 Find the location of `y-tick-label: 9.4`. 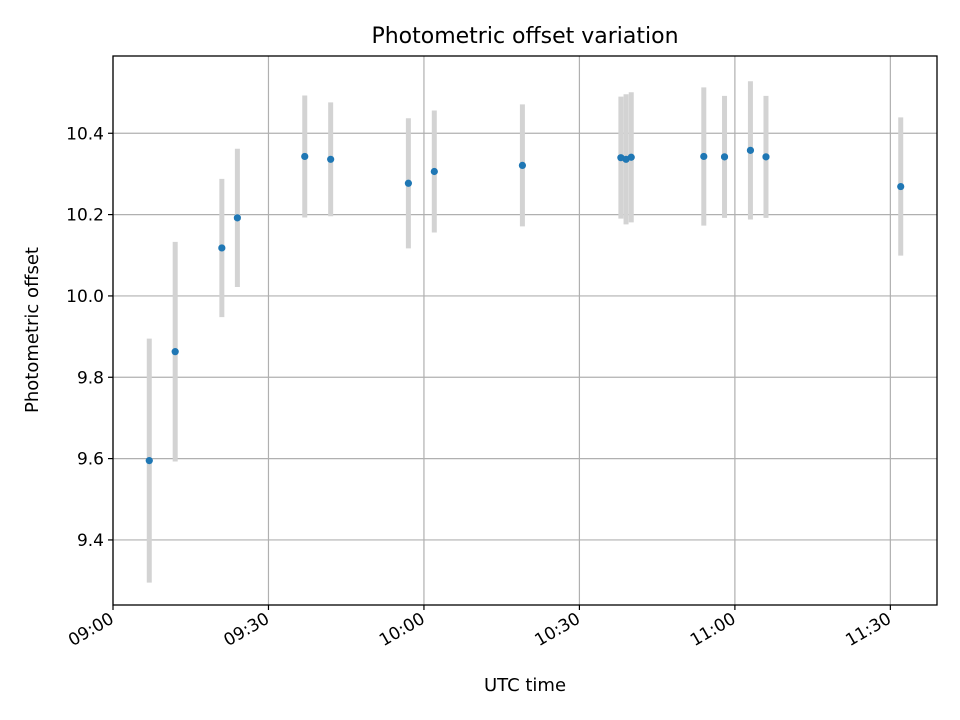

y-tick-label: 9.4 is located at coordinates (90, 541).